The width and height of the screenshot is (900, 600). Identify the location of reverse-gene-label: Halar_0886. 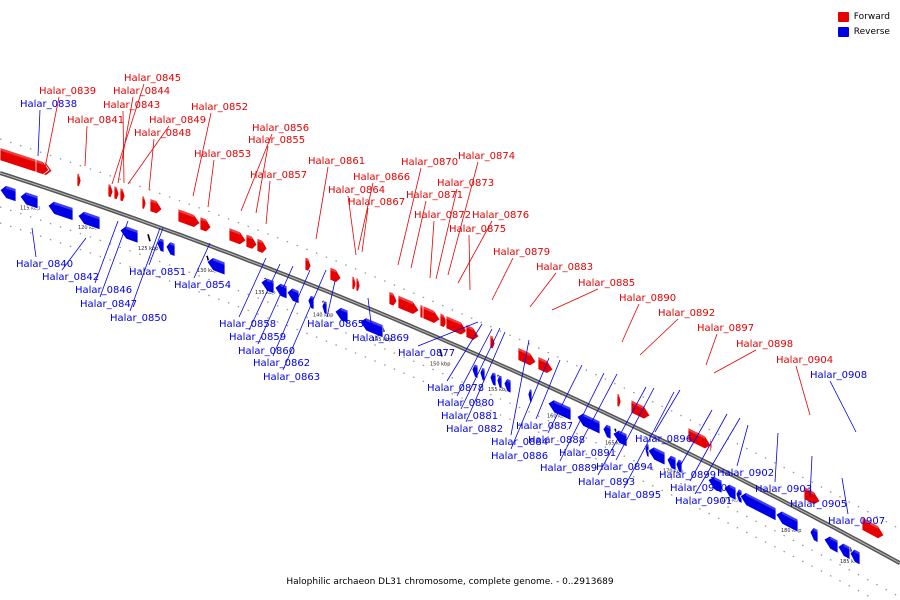
(519, 456).